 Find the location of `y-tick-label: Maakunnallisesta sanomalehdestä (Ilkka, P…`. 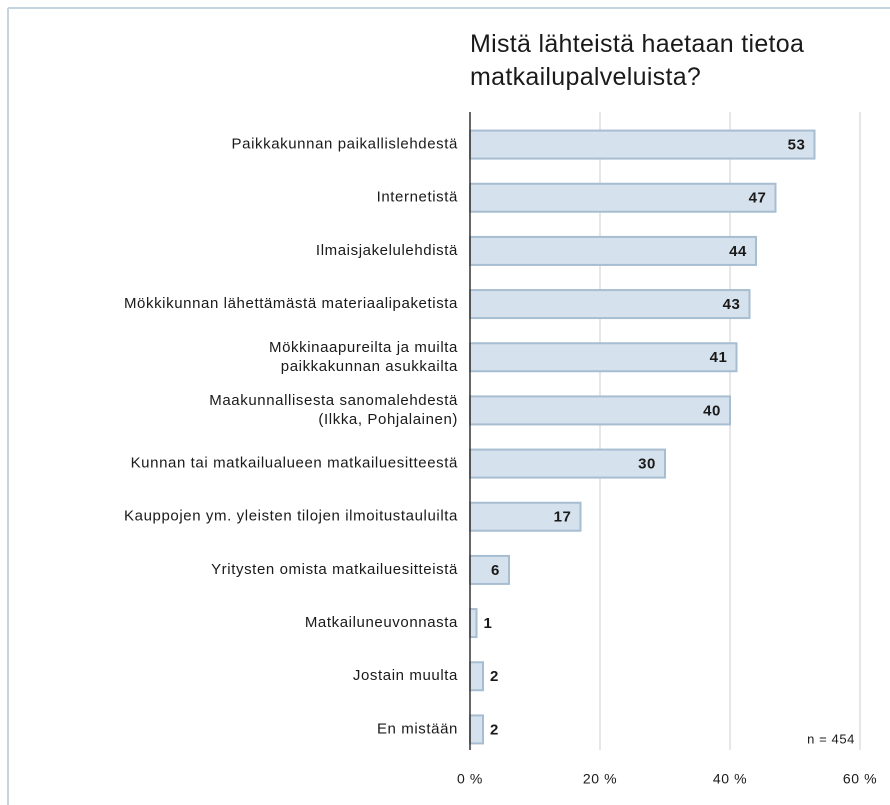

y-tick-label: Maakunnallisesta sanomalehdestä (Ilkka, P… is located at coordinates (333, 410).